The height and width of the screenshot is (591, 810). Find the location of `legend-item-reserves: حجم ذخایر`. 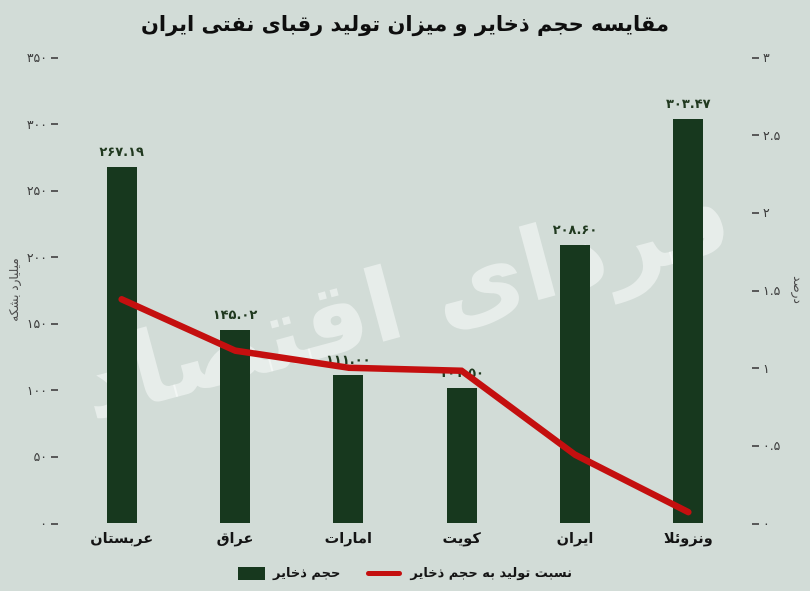

legend-item-reserves: حجم ذخایر is located at coordinates (289, 573).